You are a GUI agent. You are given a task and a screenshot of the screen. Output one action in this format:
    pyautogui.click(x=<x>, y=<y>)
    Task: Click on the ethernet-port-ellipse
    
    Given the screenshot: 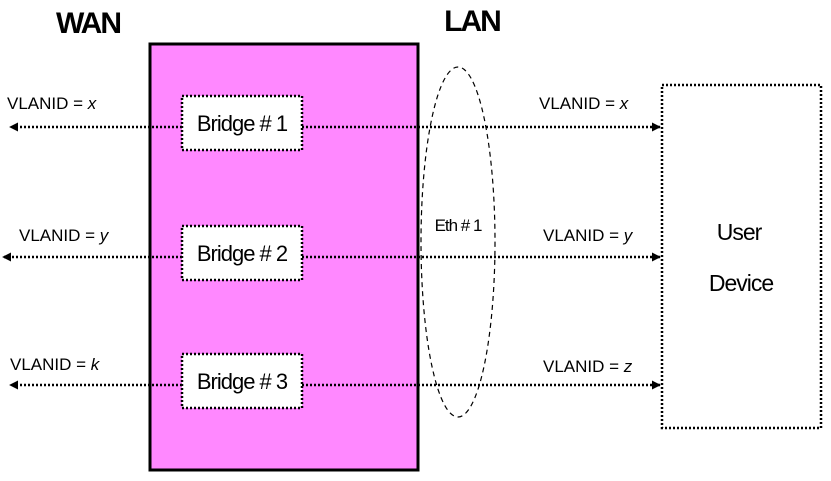 What is the action you would take?
    pyautogui.click(x=458, y=242)
    